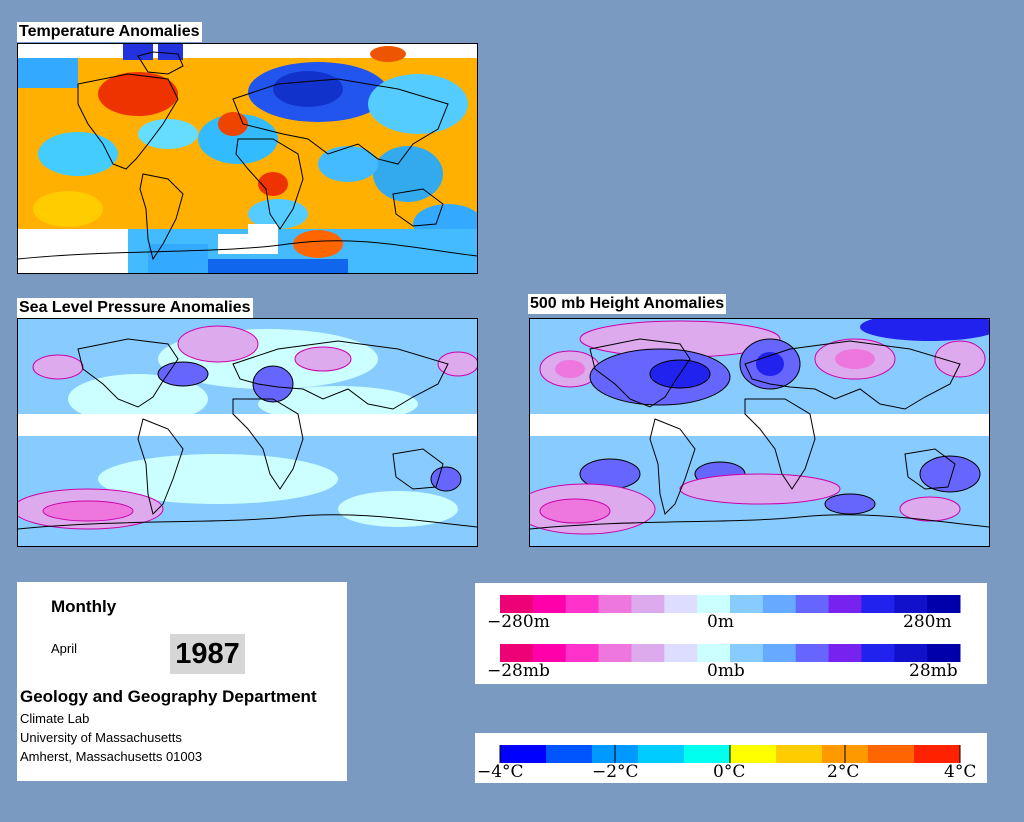 The width and height of the screenshot is (1024, 822). Describe the element at coordinates (168, 696) in the screenshot. I see `department-name: Geology and Geography Department` at that location.